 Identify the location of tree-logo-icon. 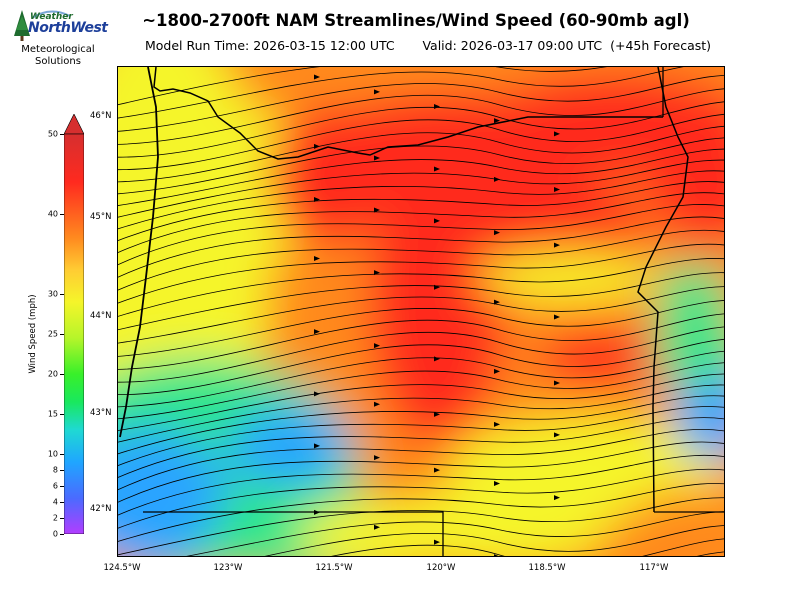
(42, 25).